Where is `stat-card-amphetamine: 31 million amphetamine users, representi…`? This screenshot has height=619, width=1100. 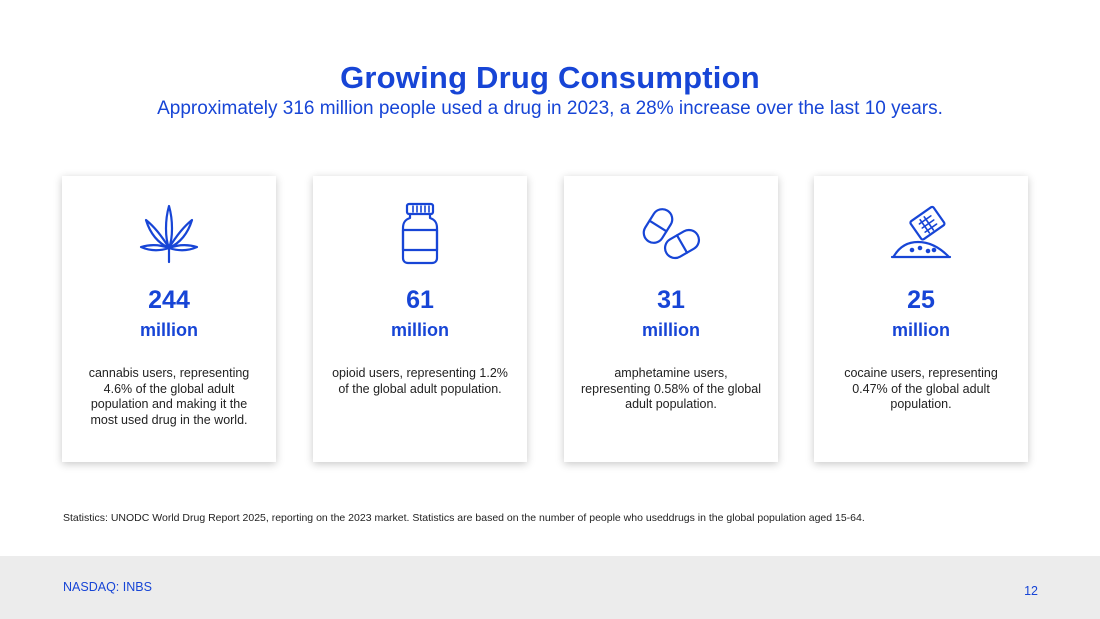 stat-card-amphetamine: 31 million amphetamine users, representi… is located at coordinates (671, 319).